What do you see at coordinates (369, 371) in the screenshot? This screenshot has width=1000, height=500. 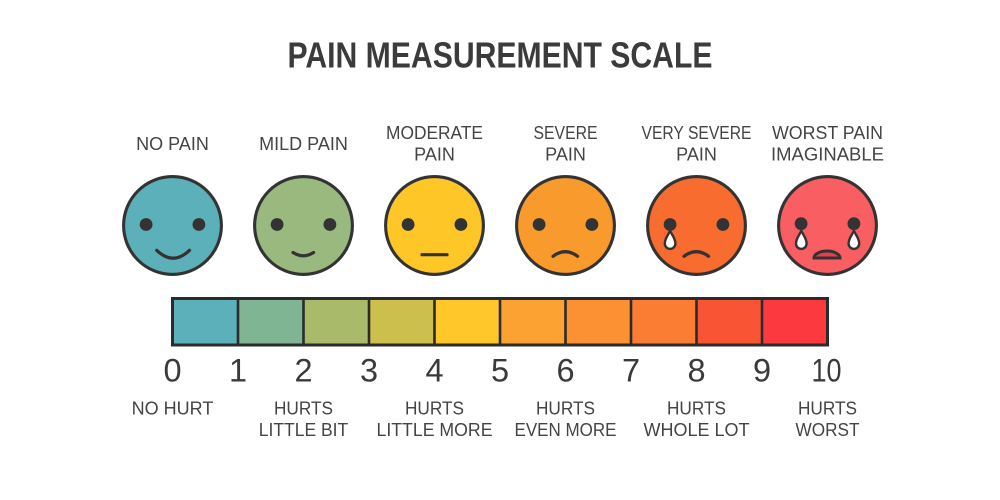 I see `svg-text: 3` at bounding box center [369, 371].